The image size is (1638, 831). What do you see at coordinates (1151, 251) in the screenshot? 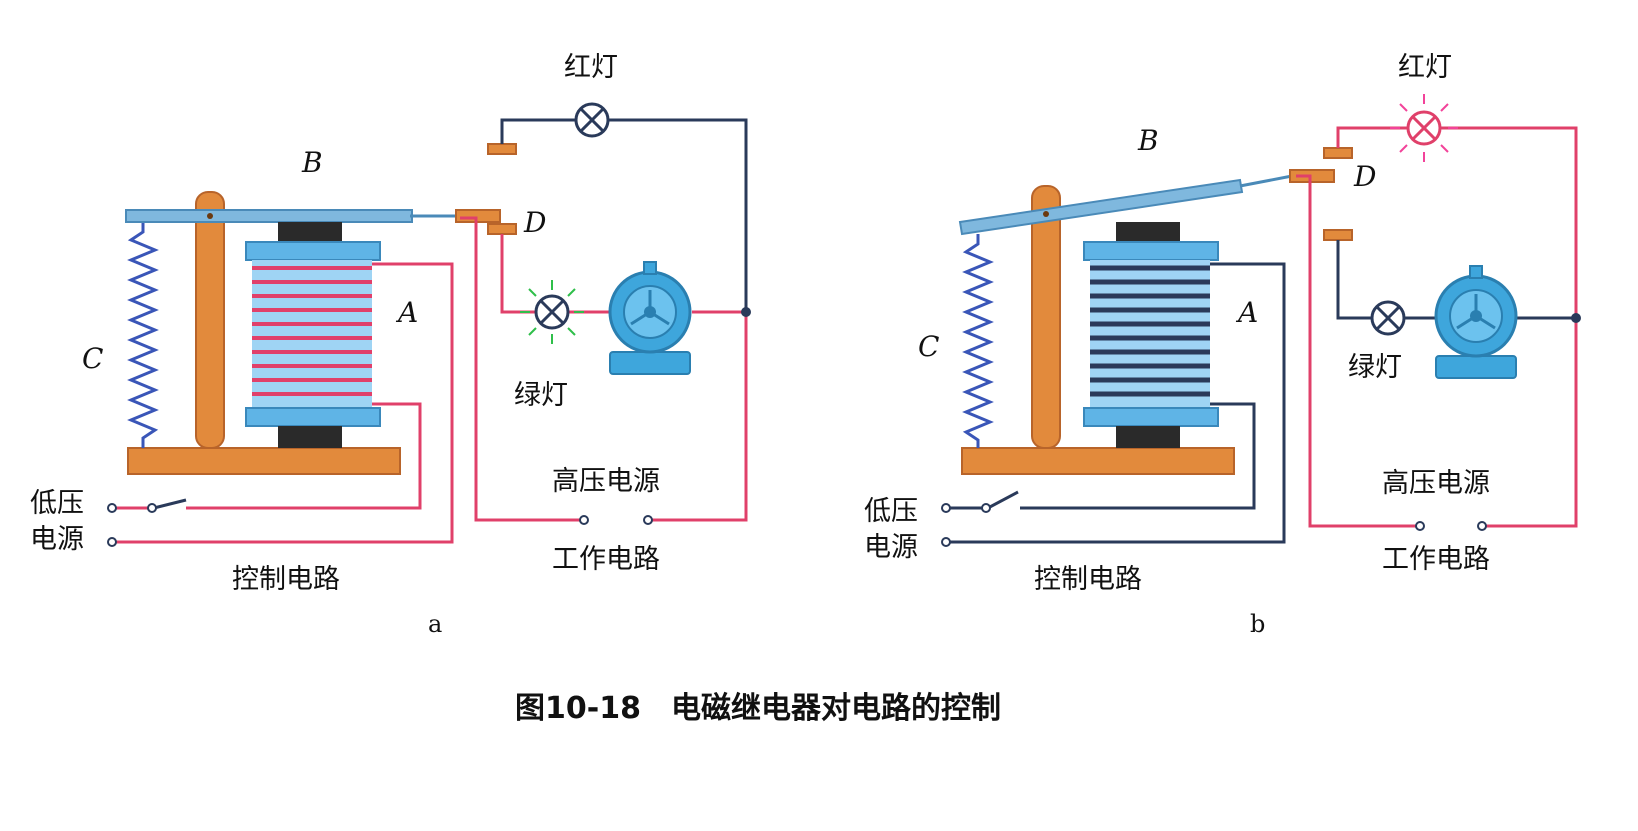
I see `coil-flange-top-b` at bounding box center [1151, 251].